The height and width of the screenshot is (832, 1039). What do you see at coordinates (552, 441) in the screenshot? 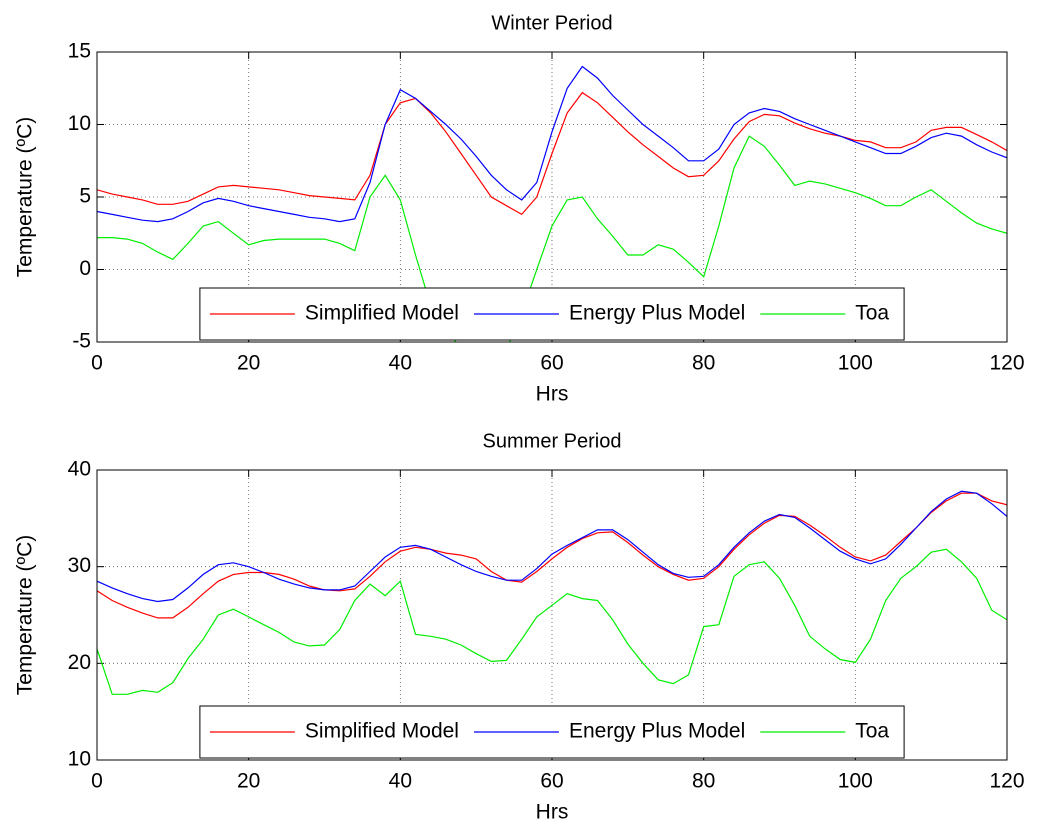
I see `chart-title: Summer Period` at bounding box center [552, 441].